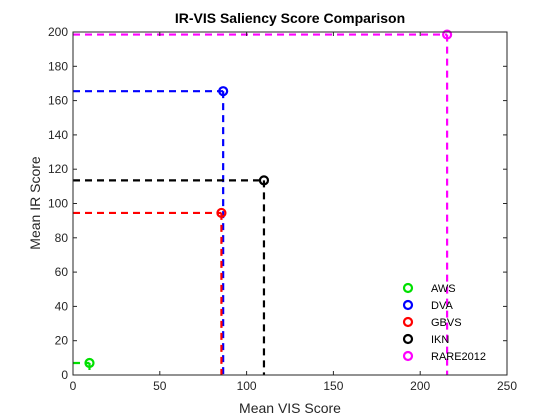 The image size is (560, 420). What do you see at coordinates (420, 386) in the screenshot?
I see `x-tick-label: 200` at bounding box center [420, 386].